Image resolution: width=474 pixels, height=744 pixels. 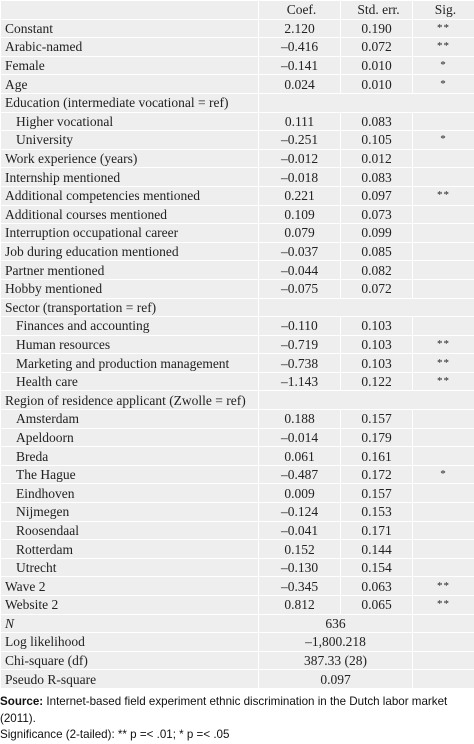 I want to click on se-cell: 0.085, so click(x=377, y=251).